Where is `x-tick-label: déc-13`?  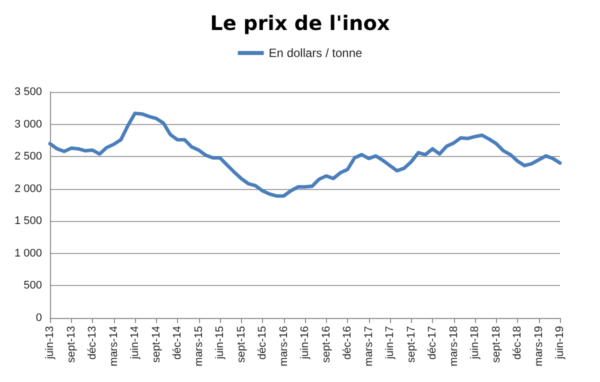 x-tick-label: déc-13 is located at coordinates (92, 343).